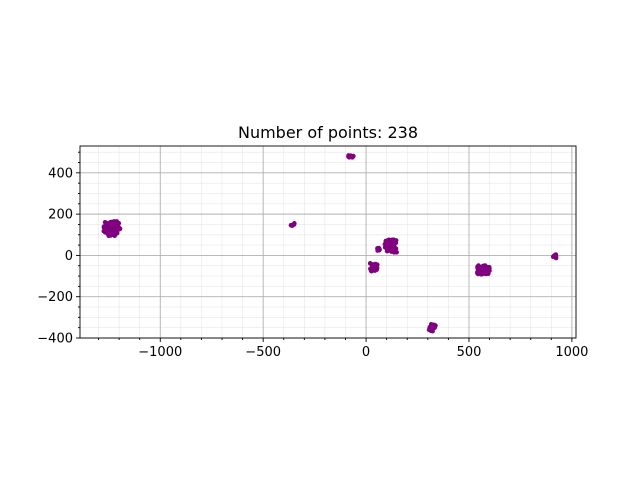 This screenshot has width=640, height=480. What do you see at coordinates (343, 349) in the screenshot?
I see `x-axis: −1000 −500 0 500 1000` at bounding box center [343, 349].